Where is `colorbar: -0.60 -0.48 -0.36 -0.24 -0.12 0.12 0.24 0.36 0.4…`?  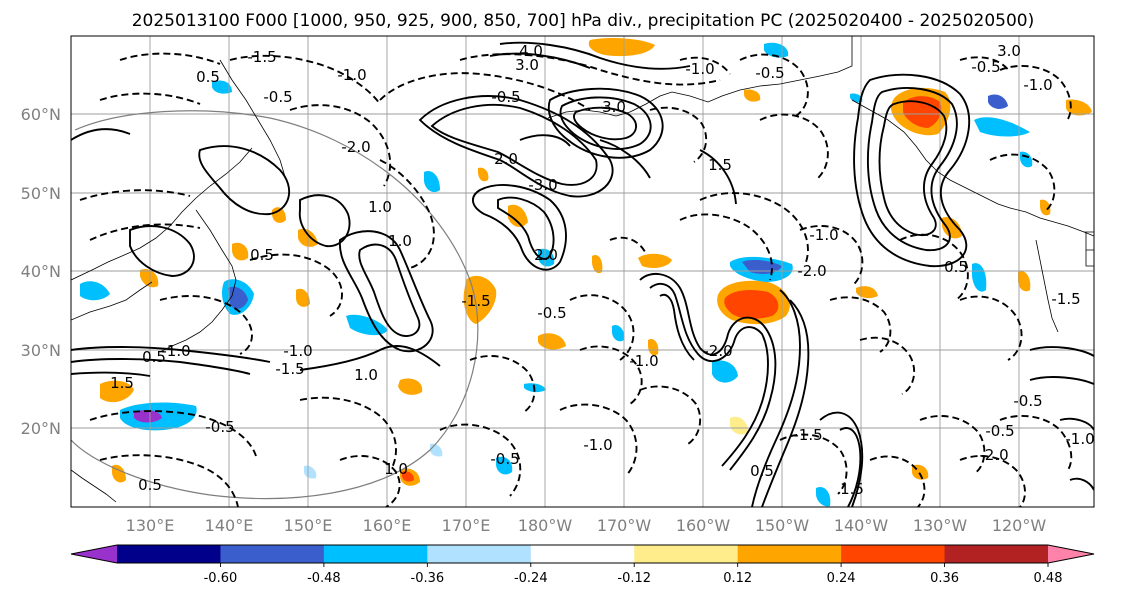 colorbar: -0.60 -0.48 -0.36 -0.24 -0.12 0.12 0.24 0.36 0.4… is located at coordinates (582, 565).